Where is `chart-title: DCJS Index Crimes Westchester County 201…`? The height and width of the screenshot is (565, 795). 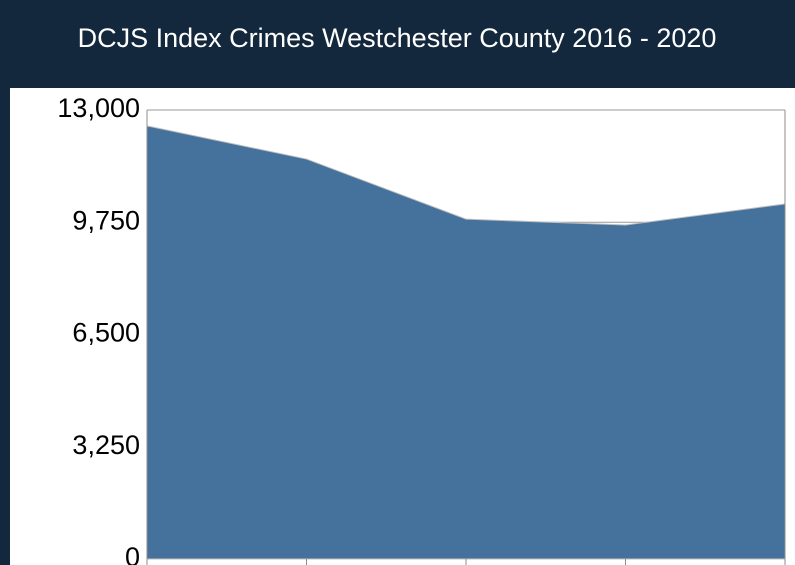
chart-title: DCJS Index Crimes Westchester County 201… is located at coordinates (397, 38).